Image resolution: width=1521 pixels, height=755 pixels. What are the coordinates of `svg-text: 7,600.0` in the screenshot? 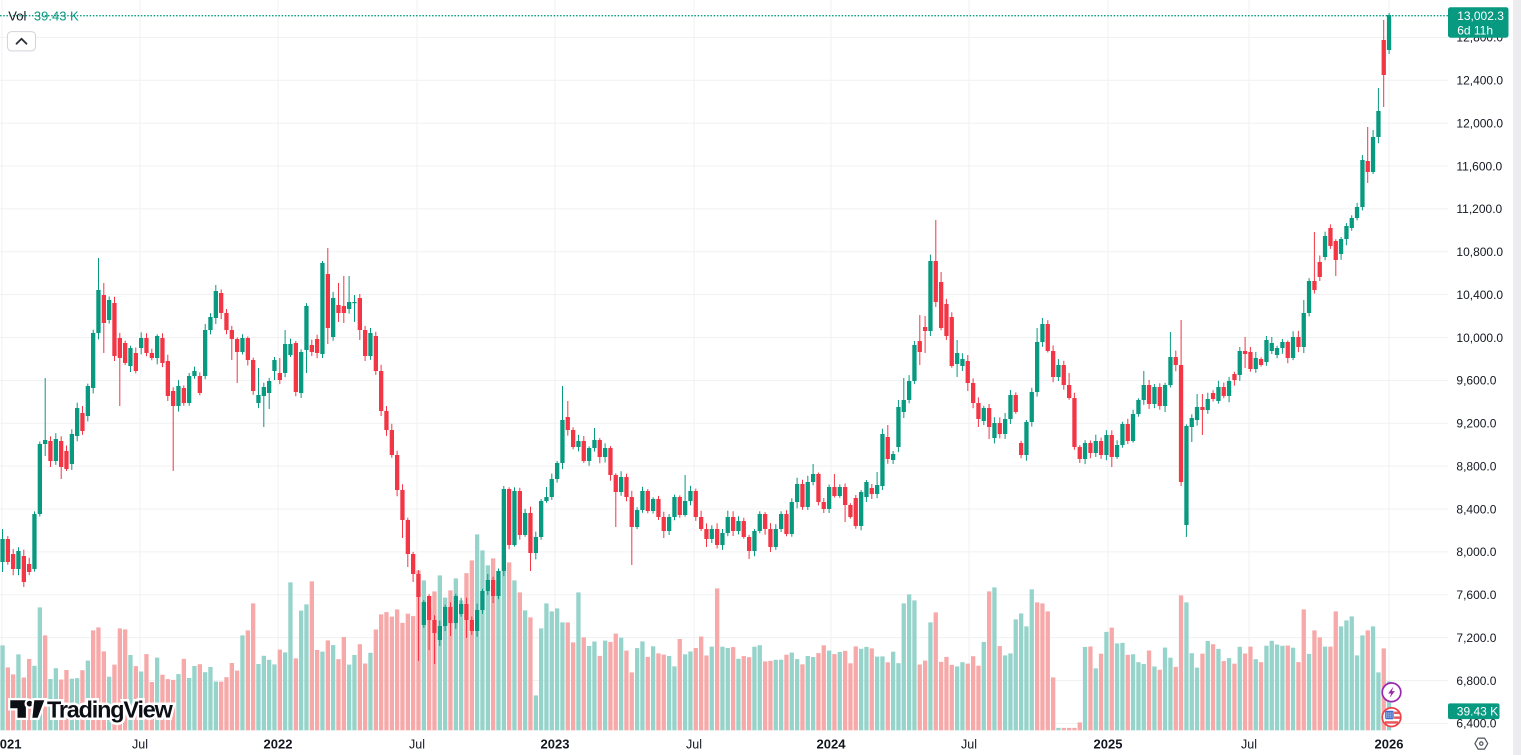 It's located at (1476, 595).